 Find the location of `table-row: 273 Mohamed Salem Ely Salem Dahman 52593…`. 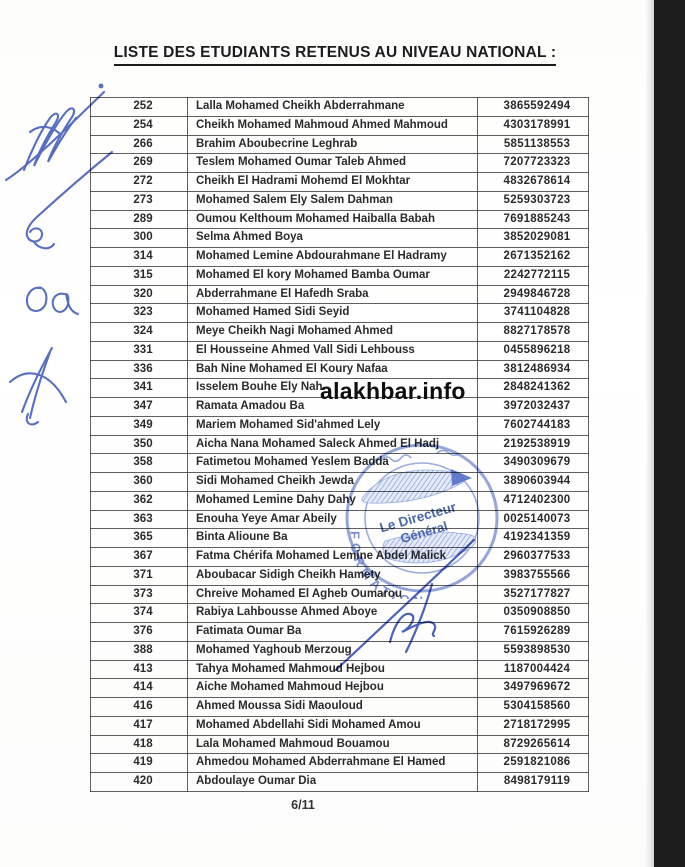

table-row: 273 Mohamed Salem Ely Salem Dahman 52593… is located at coordinates (339, 200).